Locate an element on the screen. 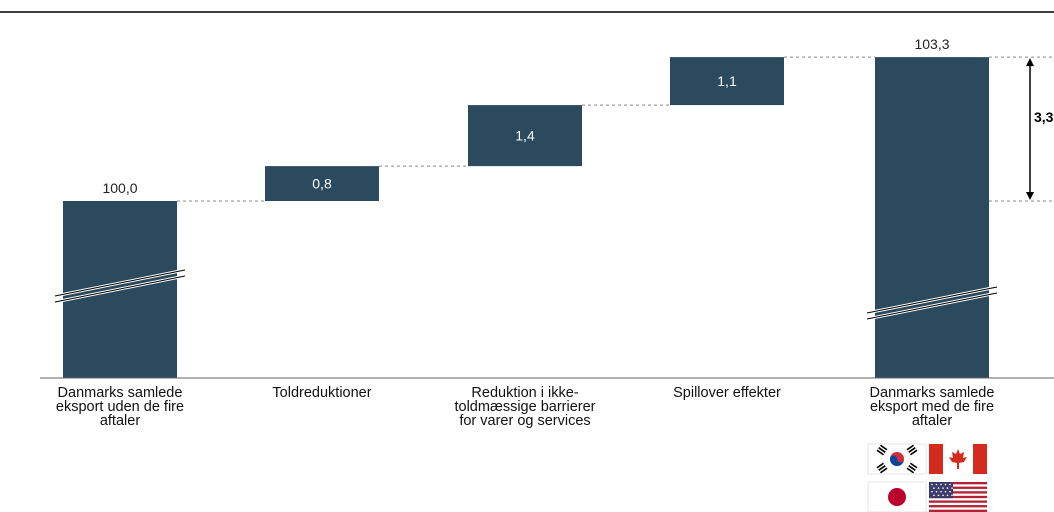 This screenshot has width=1054, height=512. canada-flag is located at coordinates (958, 459).